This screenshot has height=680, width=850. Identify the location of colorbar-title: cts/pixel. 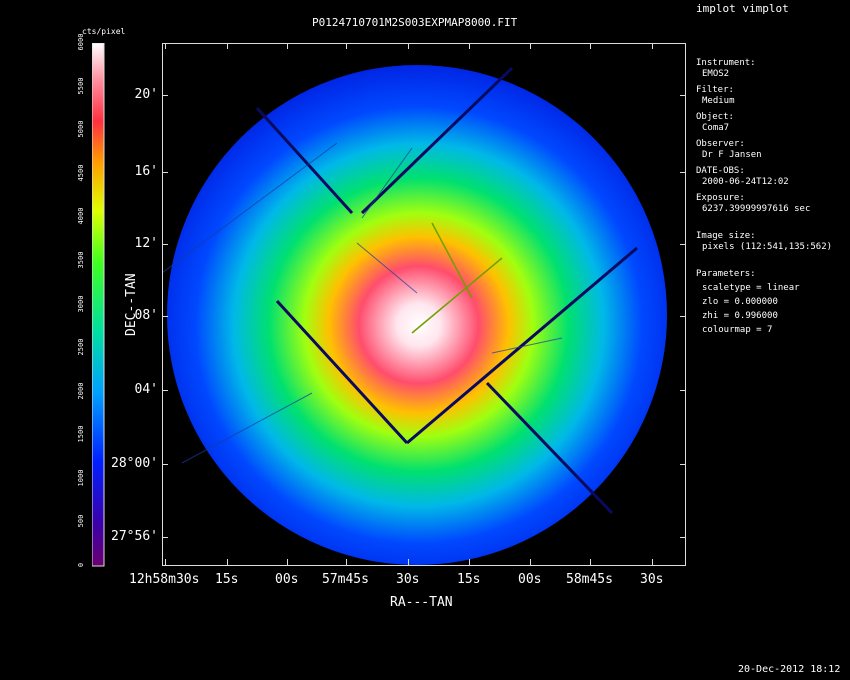
(104, 31).